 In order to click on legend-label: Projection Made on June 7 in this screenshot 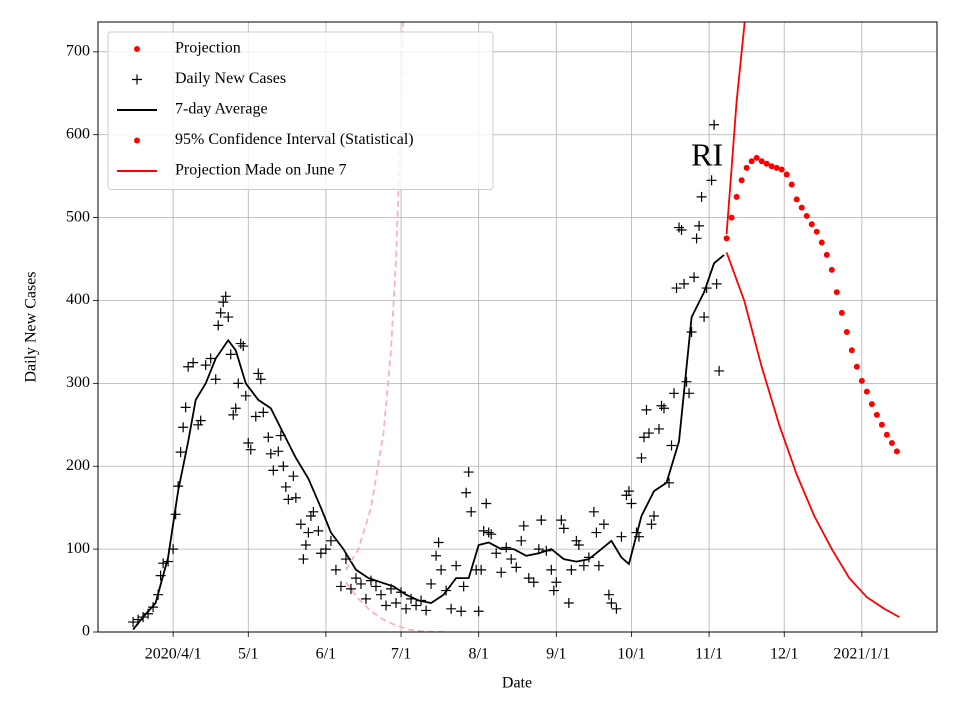, I will do `click(261, 170)`.